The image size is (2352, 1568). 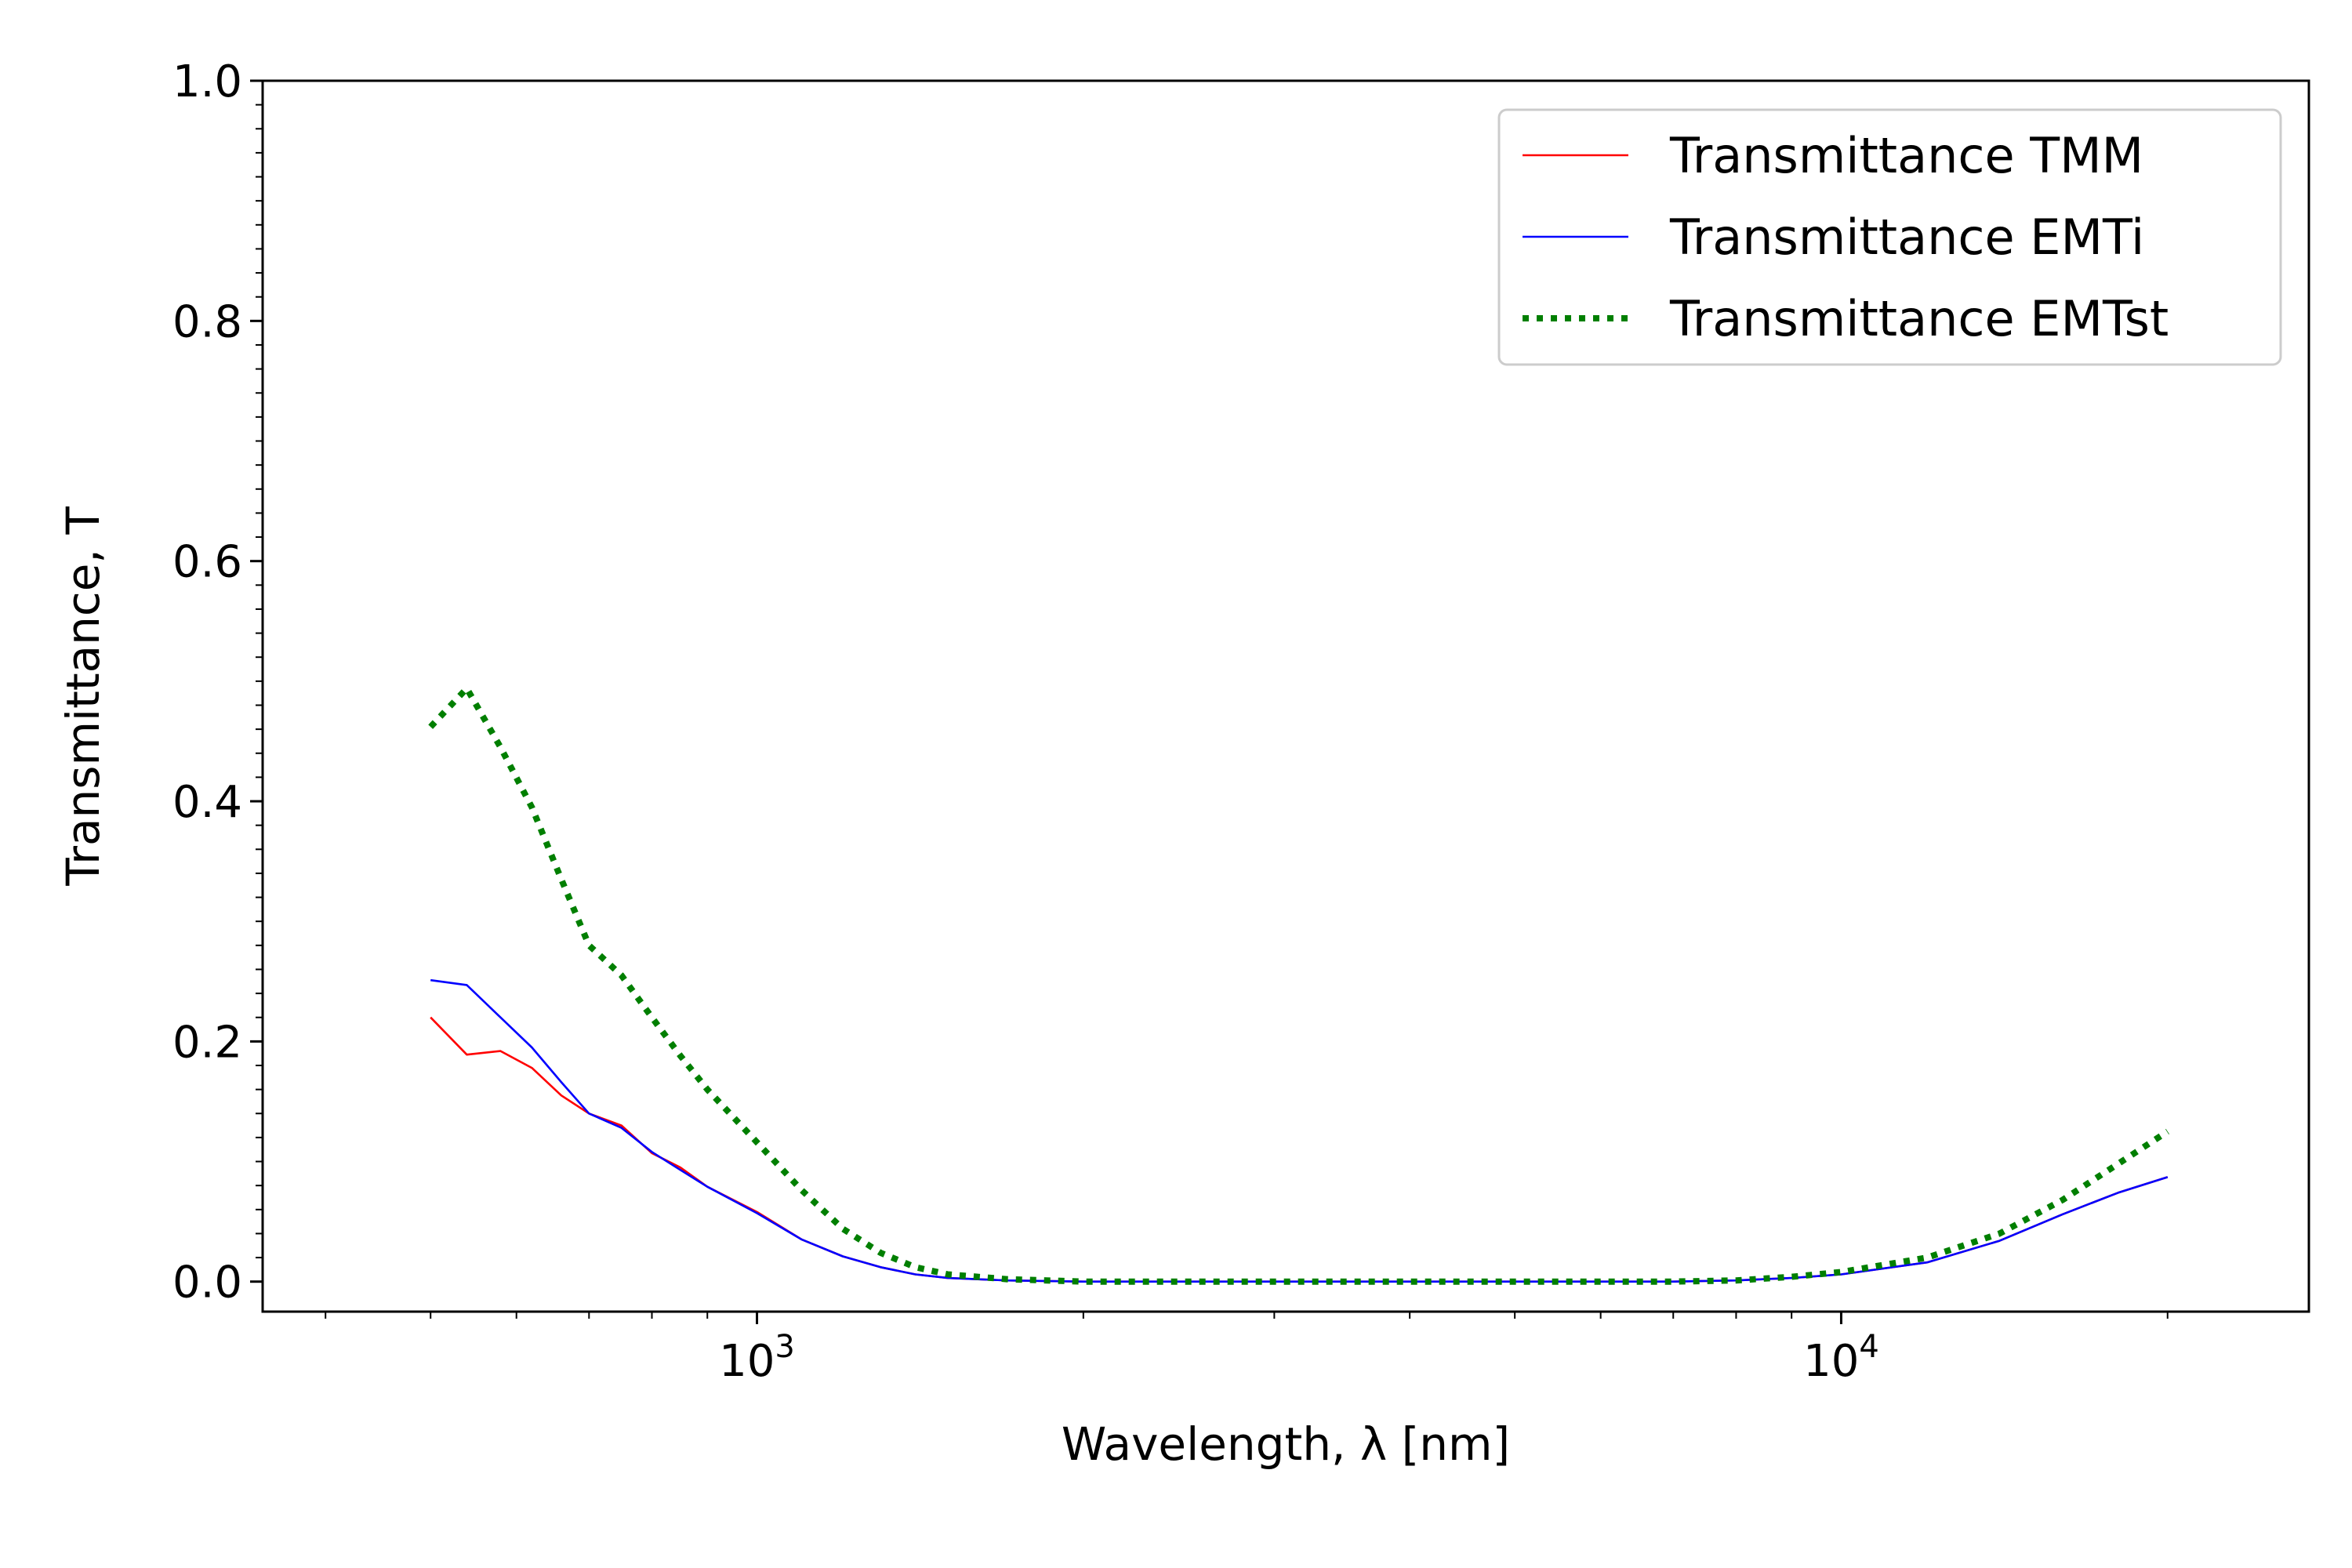 I want to click on y-axis-title: Transmittance, T, so click(x=83, y=696).